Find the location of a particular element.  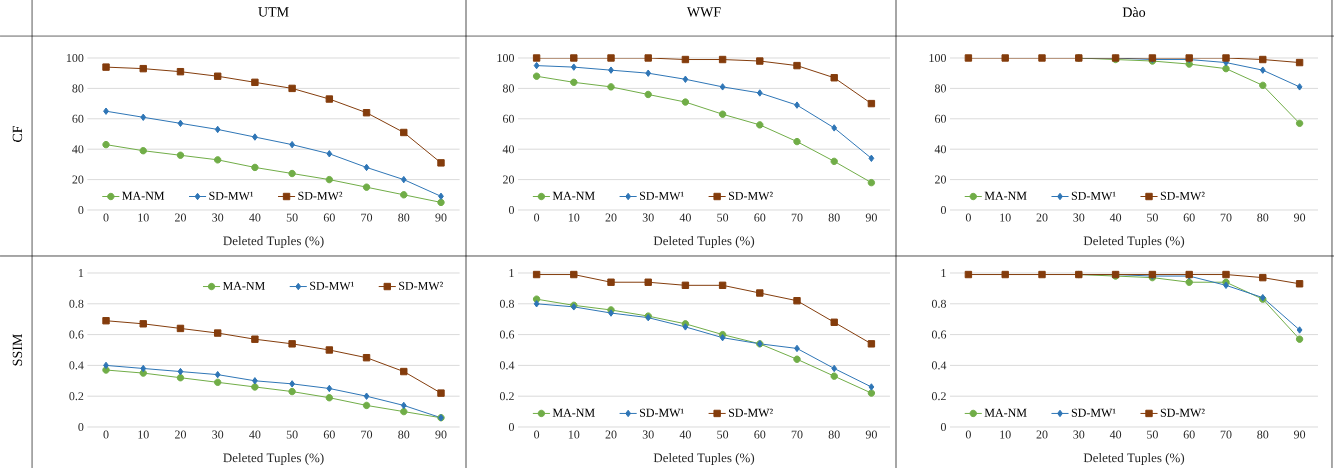

y-axis-title: CF is located at coordinates (17, 133).